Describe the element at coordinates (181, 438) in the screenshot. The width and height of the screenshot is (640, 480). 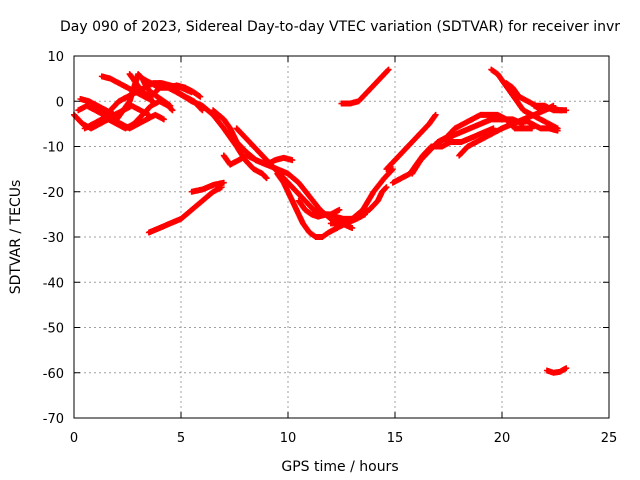
I see `x-tick-label: 5` at that location.